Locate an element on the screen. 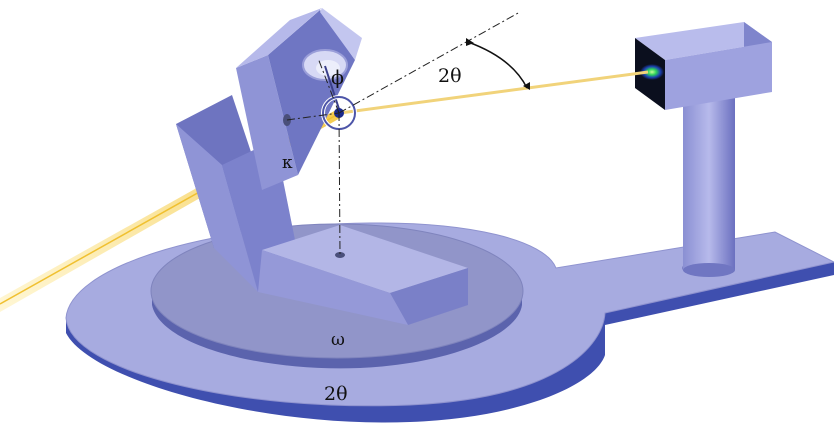 This screenshot has width=834, height=429. upper-arm-top is located at coordinates (279, 38).